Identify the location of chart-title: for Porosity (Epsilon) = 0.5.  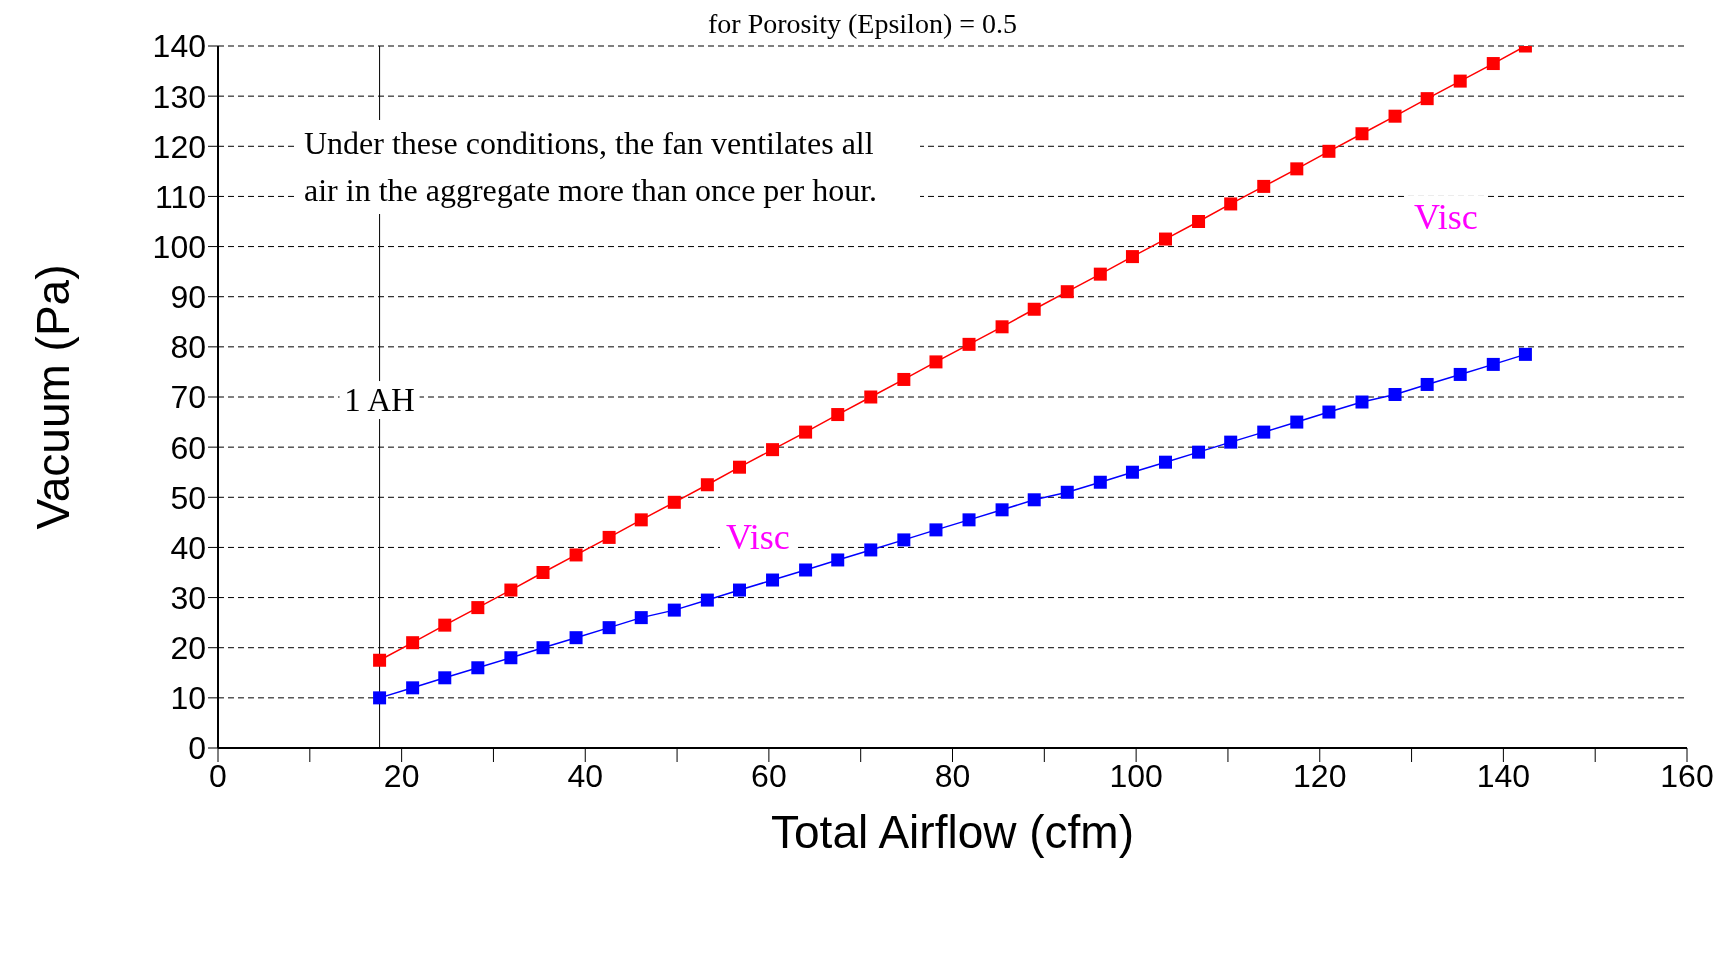
(862, 23).